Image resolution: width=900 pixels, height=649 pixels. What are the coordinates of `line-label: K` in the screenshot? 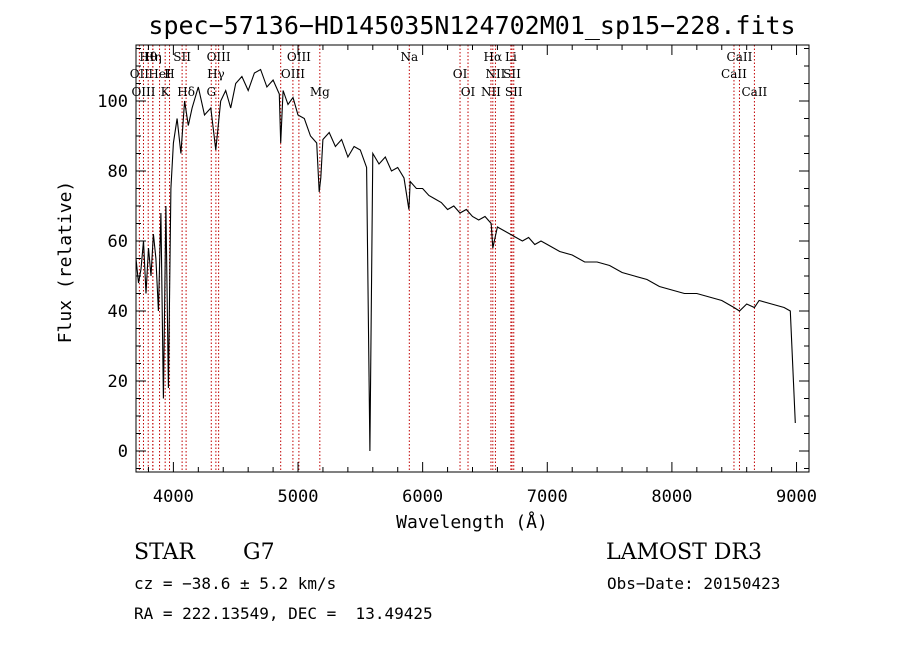 It's located at (166, 92).